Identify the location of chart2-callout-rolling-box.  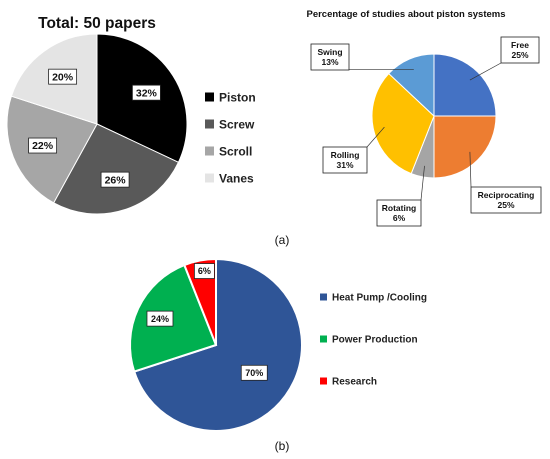
(345, 160).